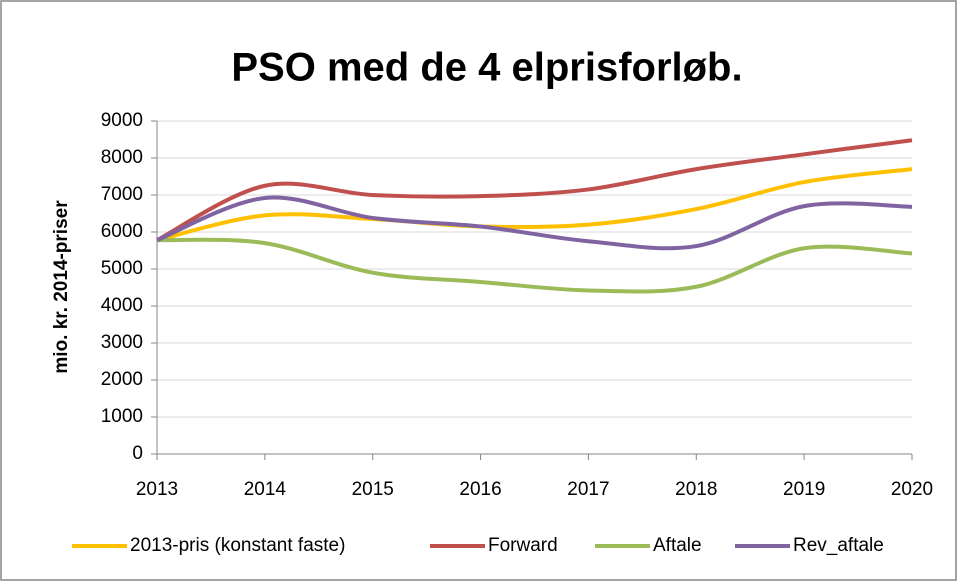 The width and height of the screenshot is (957, 581). I want to click on legend-label: Forward, so click(523, 545).